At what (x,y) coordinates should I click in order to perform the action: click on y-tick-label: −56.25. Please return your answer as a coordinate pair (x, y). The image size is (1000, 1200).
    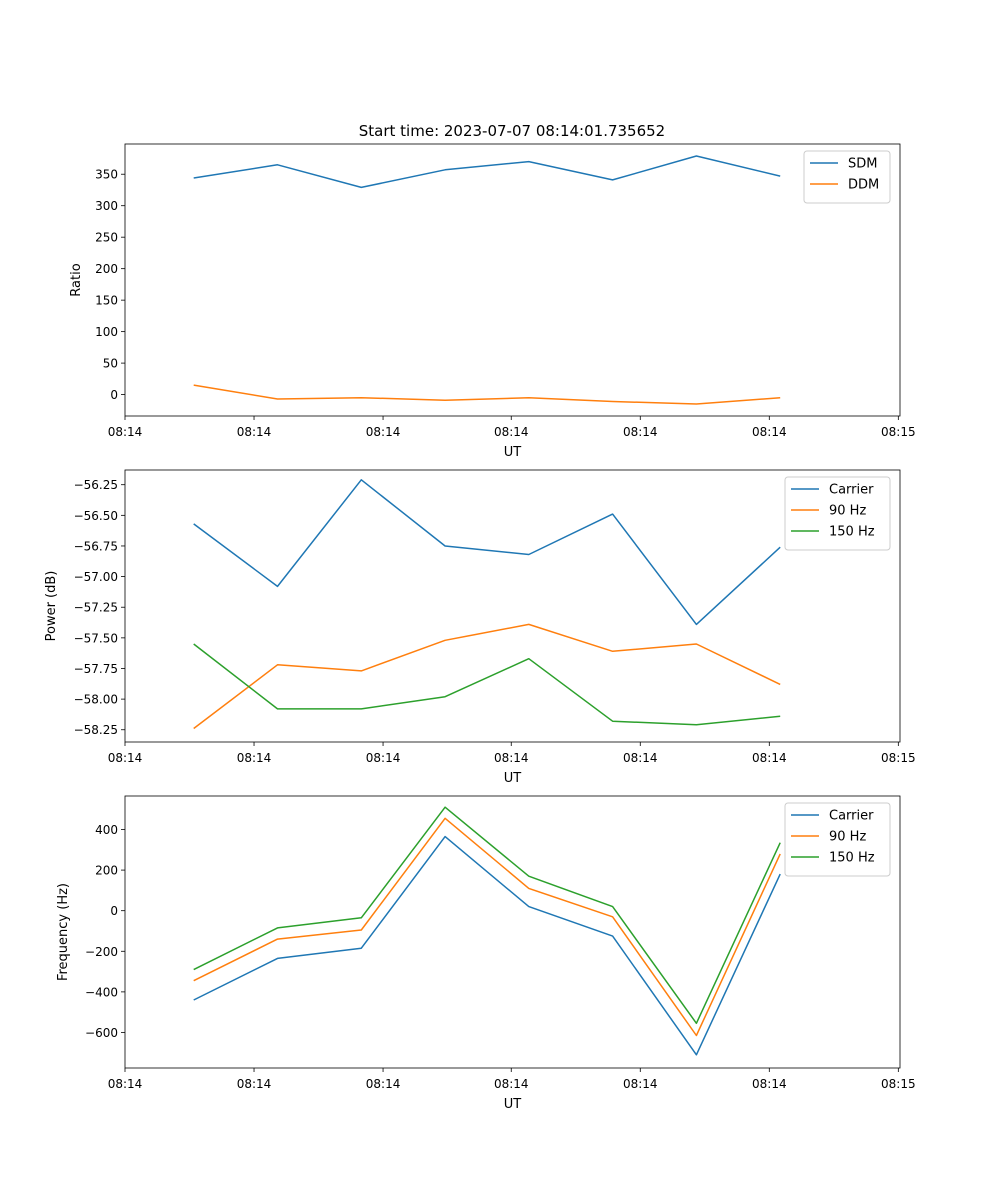
    Looking at the image, I should click on (96, 485).